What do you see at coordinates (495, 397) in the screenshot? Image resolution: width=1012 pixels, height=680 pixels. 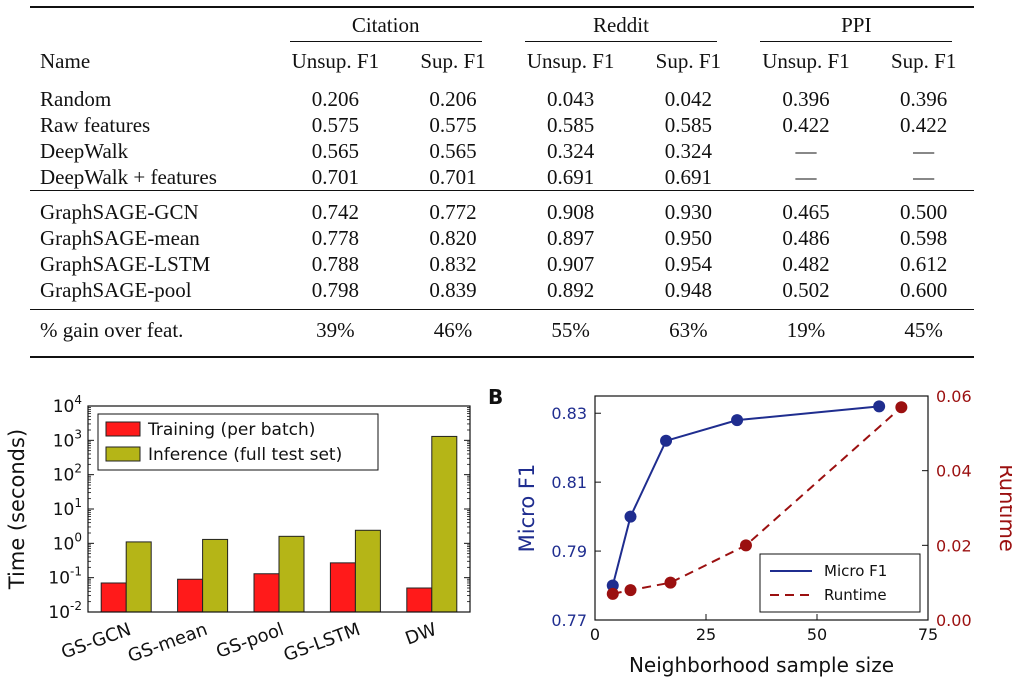 I see `panel-label: B` at bounding box center [495, 397].